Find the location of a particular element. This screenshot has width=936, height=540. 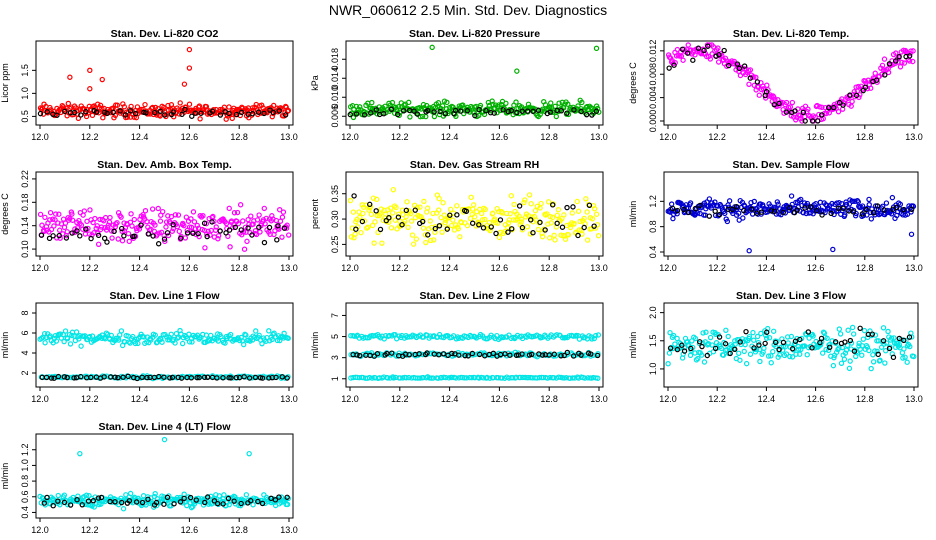

y-tick-label: 5 is located at coordinates (335, 336).